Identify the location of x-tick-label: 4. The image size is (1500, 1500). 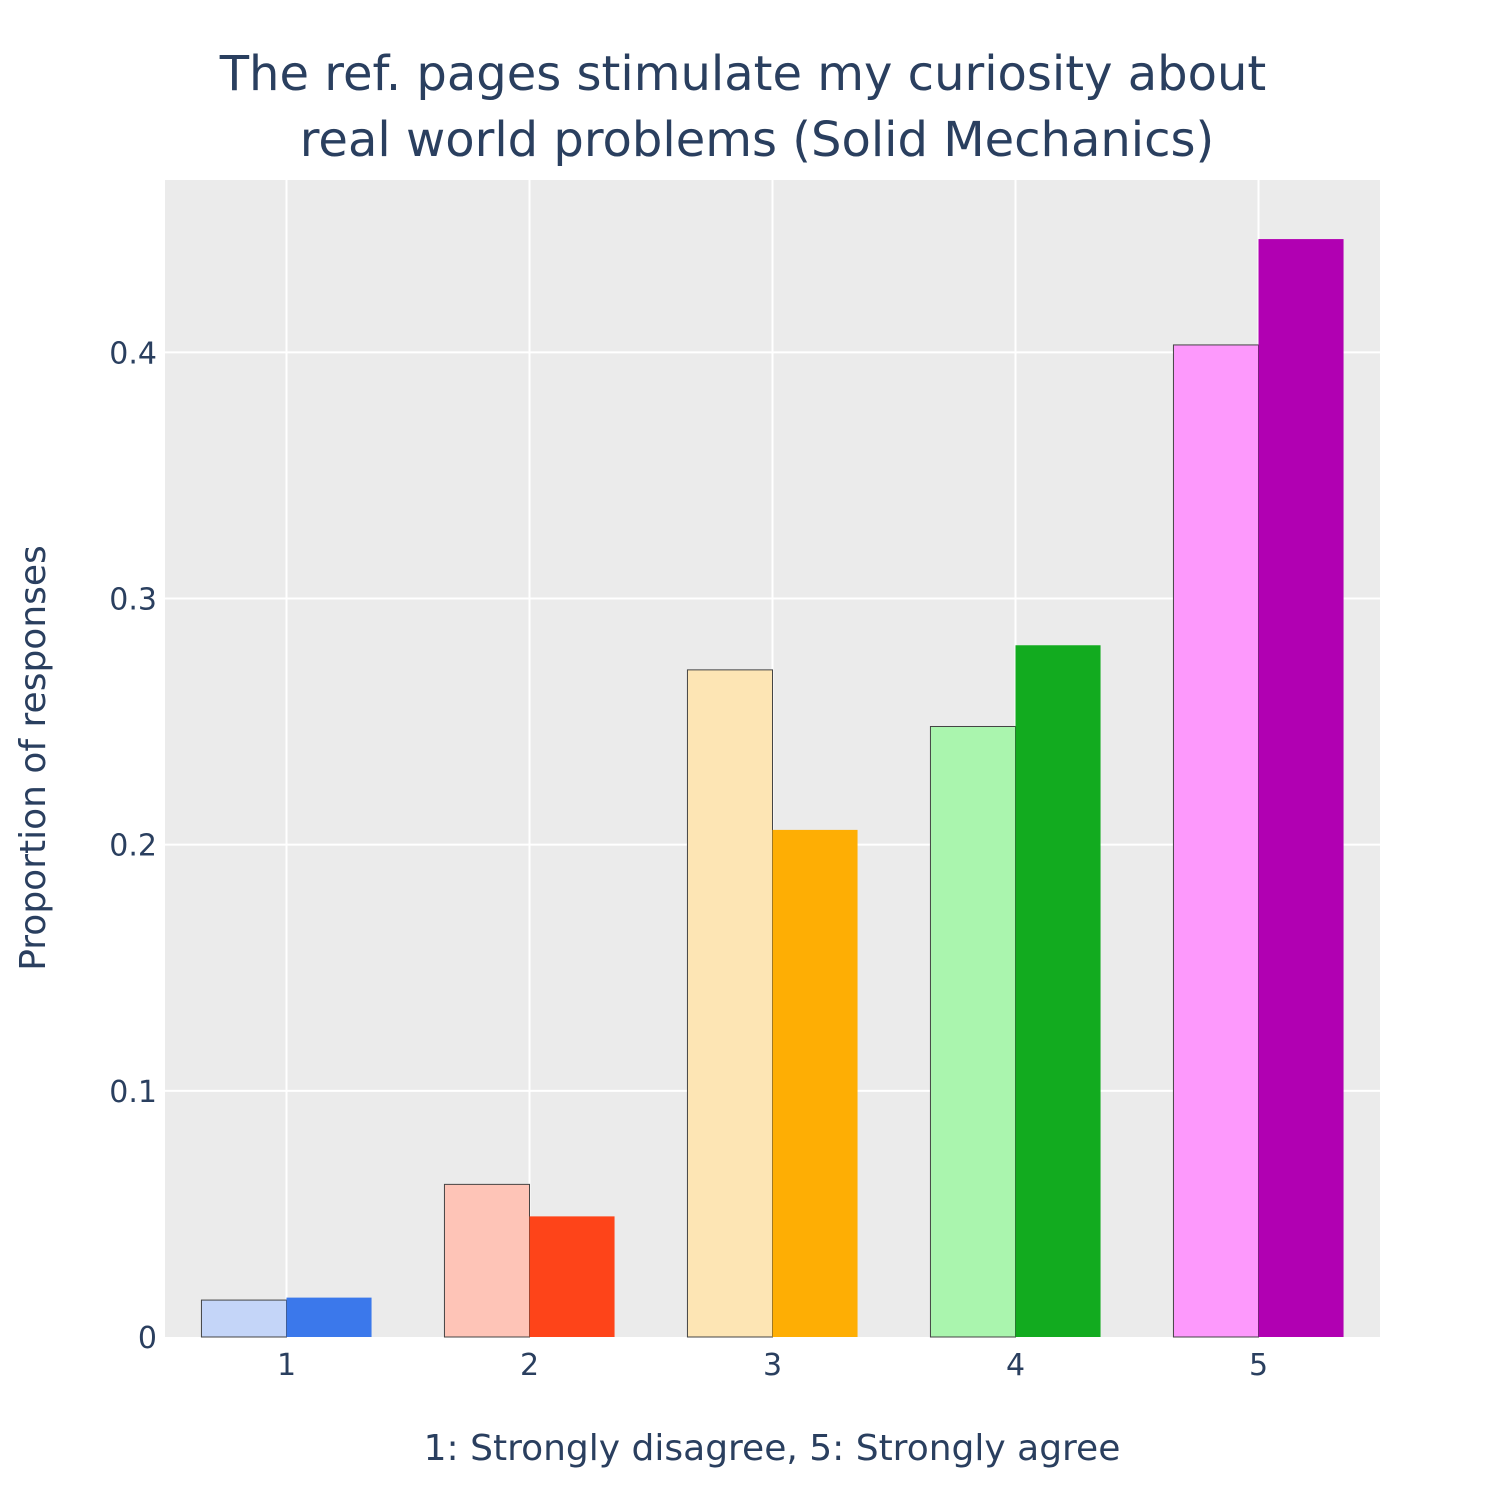
(1015, 1365).